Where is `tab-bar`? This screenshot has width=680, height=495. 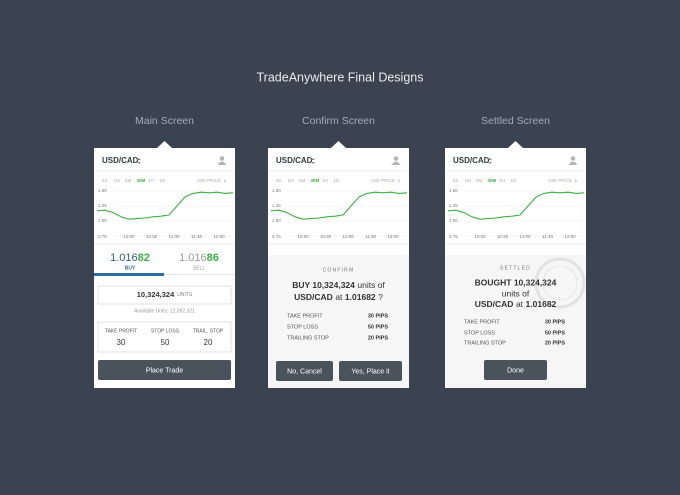
tab-bar is located at coordinates (199, 274).